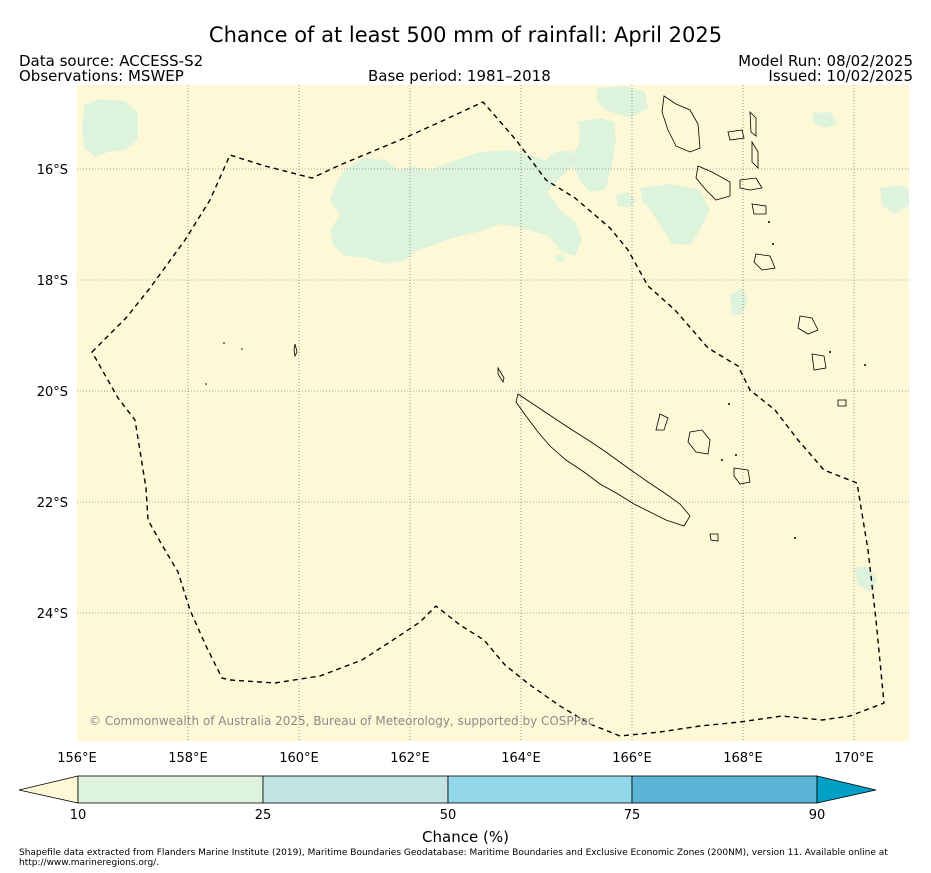 This screenshot has width=931, height=873. Describe the element at coordinates (854, 758) in the screenshot. I see `lon-label: 170°E` at that location.